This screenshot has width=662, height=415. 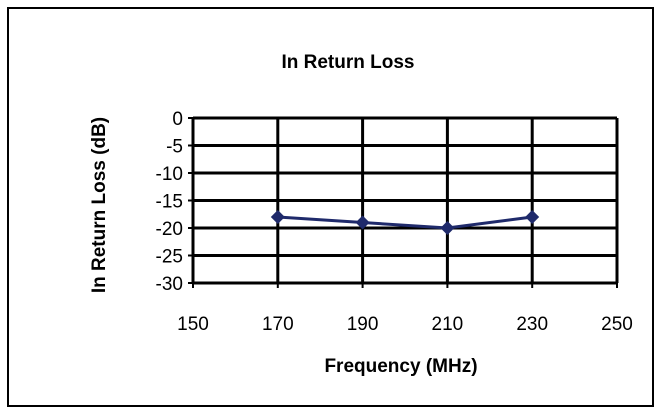 I want to click on y-tick-label: -5, so click(x=174, y=147).